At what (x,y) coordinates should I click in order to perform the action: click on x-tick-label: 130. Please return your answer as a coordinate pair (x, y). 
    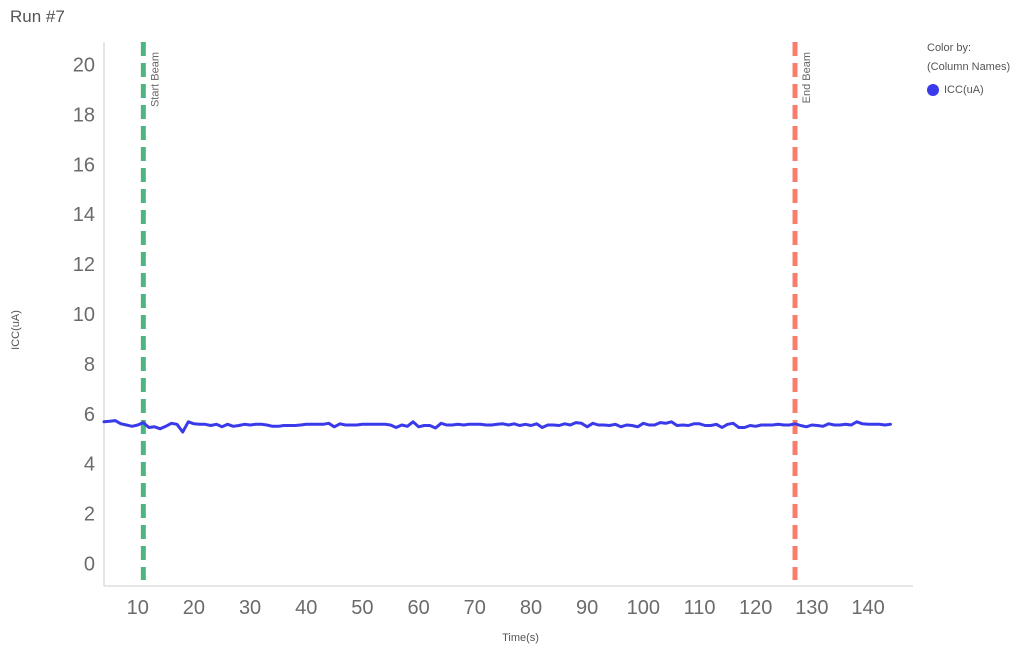
    Looking at the image, I should click on (811, 608).